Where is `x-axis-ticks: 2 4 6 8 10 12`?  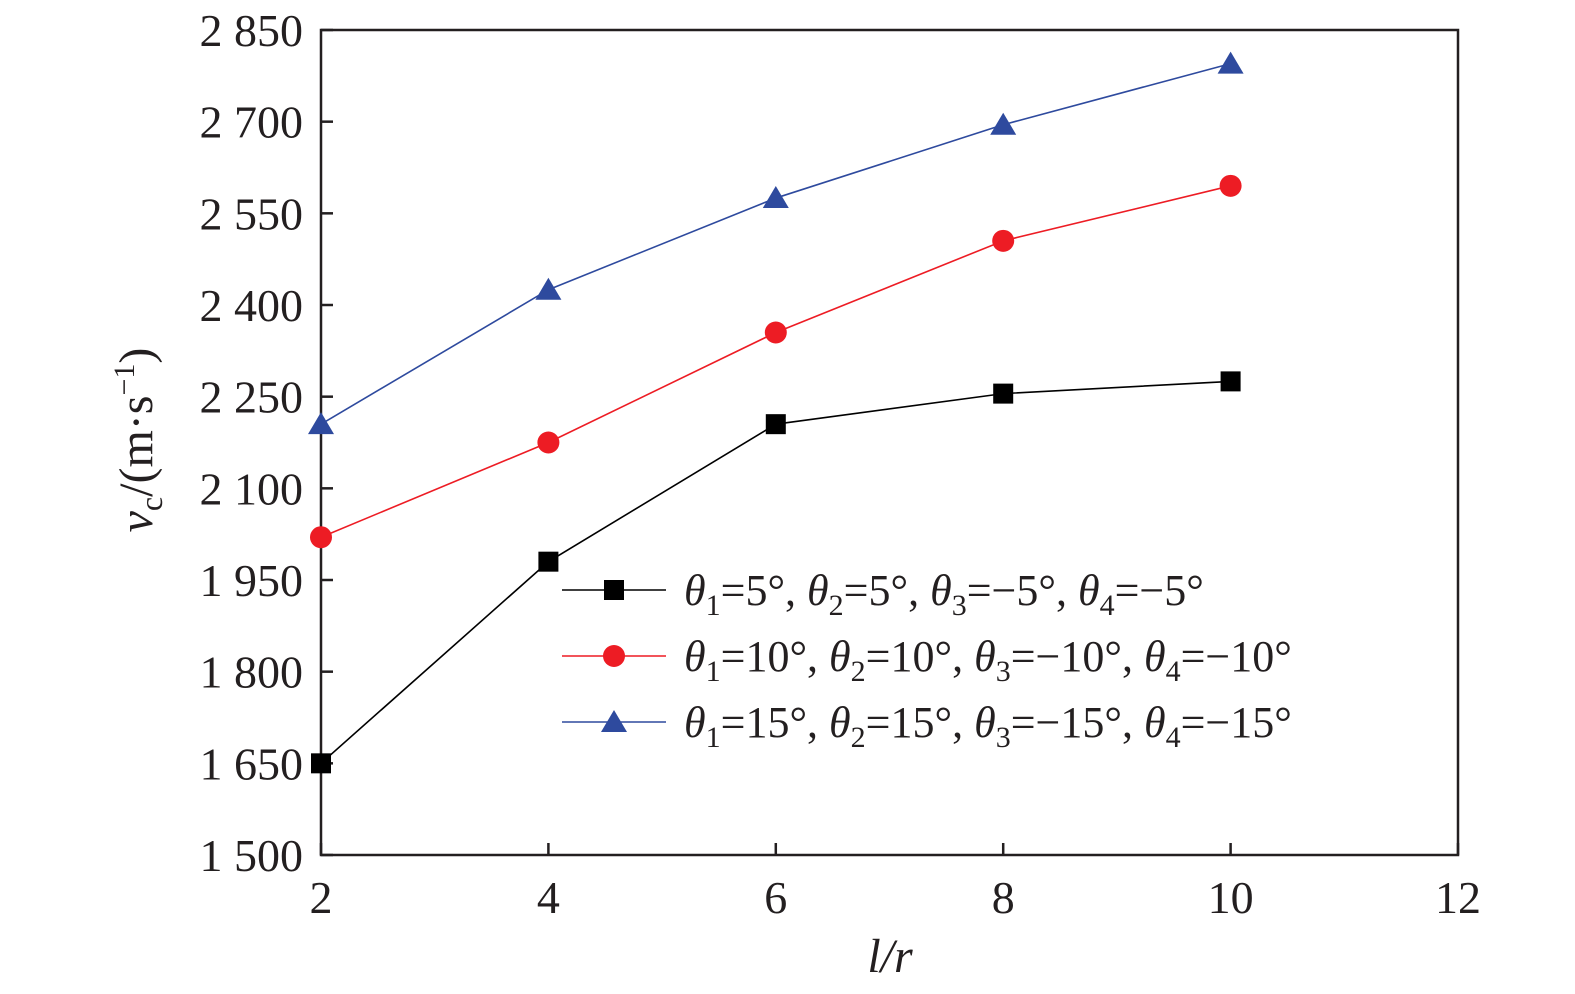 x-axis-ticks: 2 4 6 8 10 12 is located at coordinates (895, 883).